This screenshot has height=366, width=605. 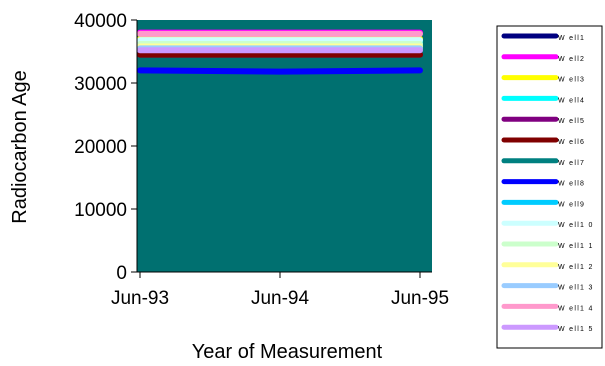 I want to click on legend-label-8: W ell8, so click(x=571, y=184).